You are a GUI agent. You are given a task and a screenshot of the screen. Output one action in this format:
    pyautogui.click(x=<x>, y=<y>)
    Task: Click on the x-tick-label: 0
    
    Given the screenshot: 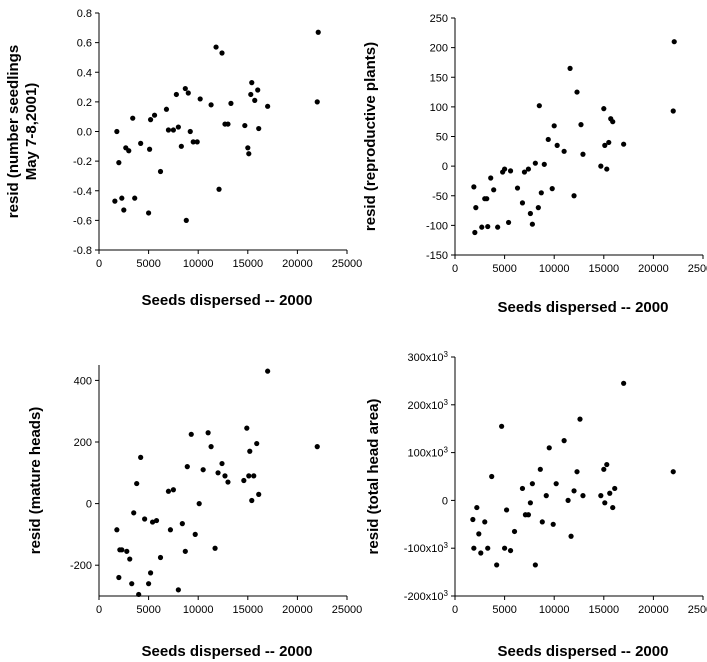 What is the action you would take?
    pyautogui.click(x=455, y=269)
    